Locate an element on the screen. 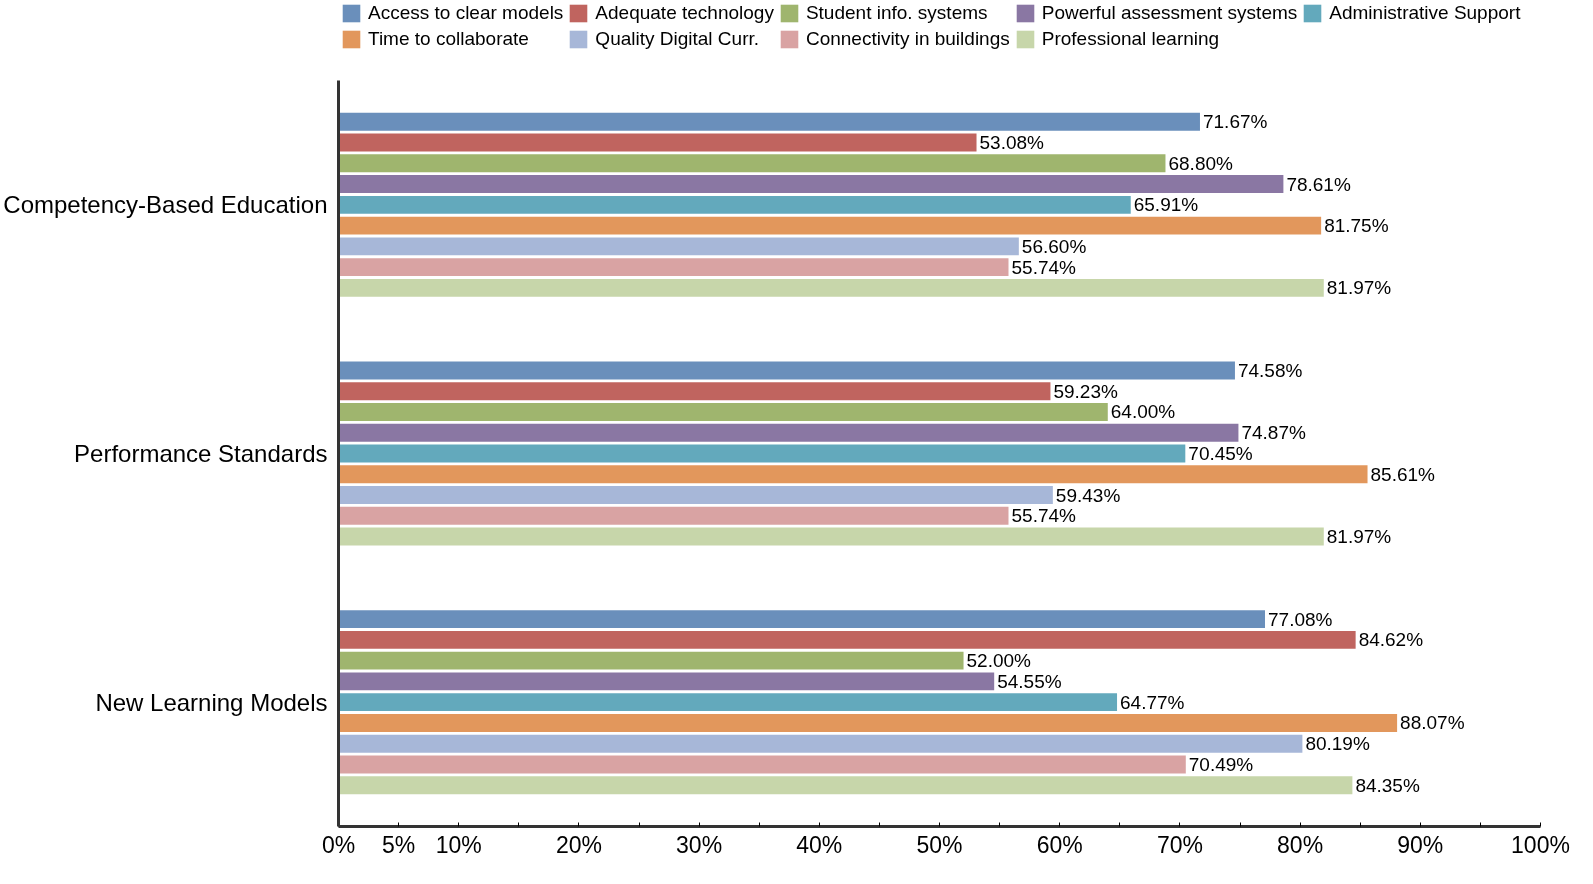 This screenshot has height=884, width=1593. data-label: 54.55% is located at coordinates (1029, 681).